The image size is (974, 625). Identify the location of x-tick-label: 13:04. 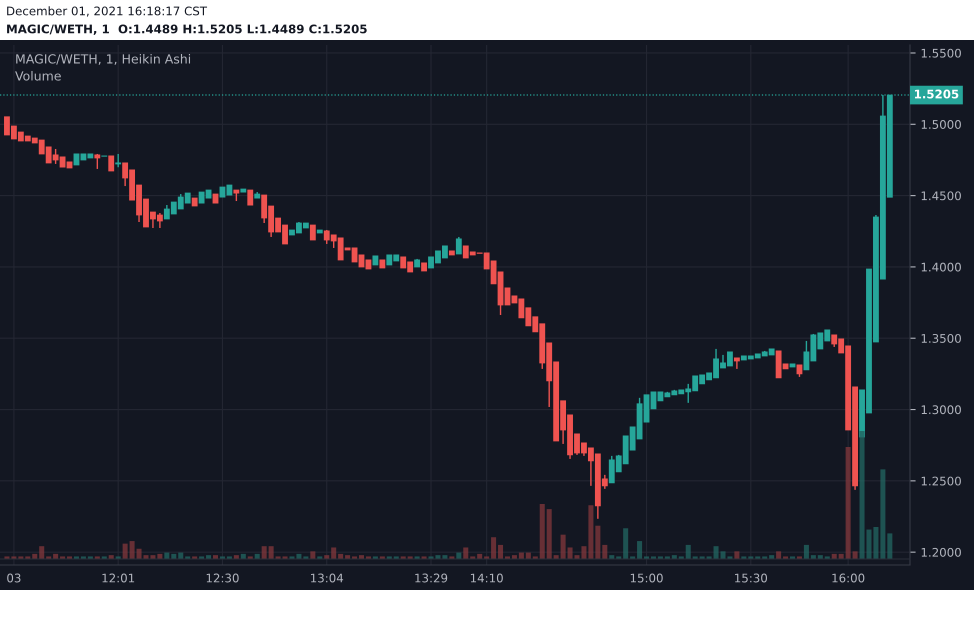
(327, 578).